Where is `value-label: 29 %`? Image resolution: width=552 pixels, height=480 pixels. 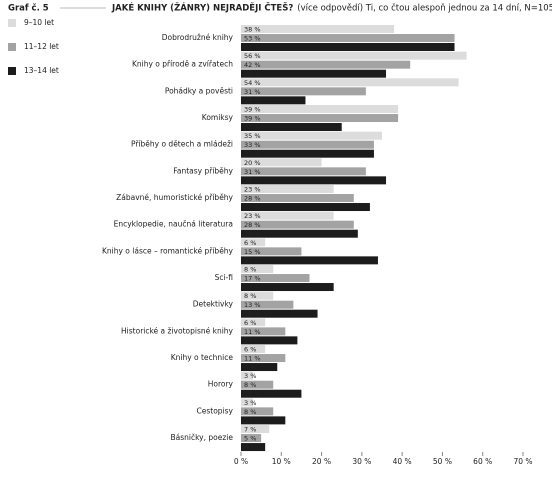 value-label: 29 % is located at coordinates (252, 234).